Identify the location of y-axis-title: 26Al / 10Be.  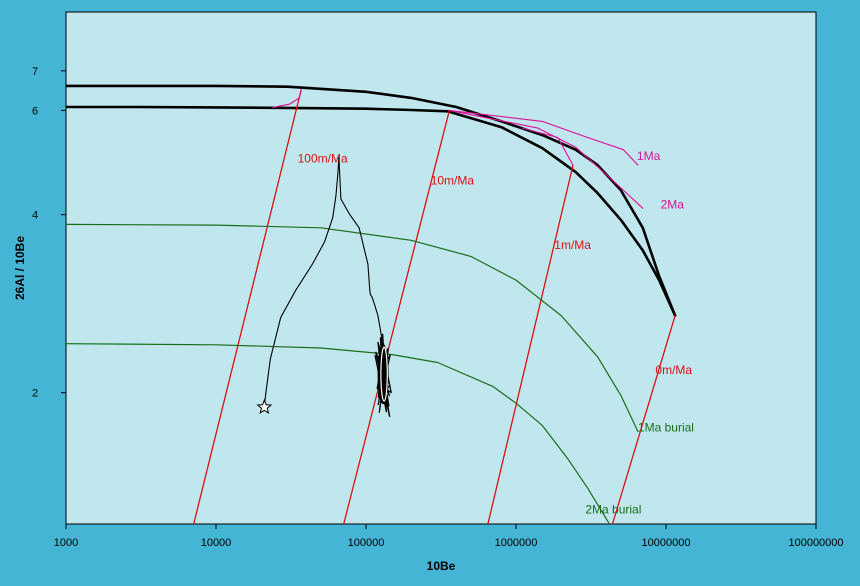
(20, 268).